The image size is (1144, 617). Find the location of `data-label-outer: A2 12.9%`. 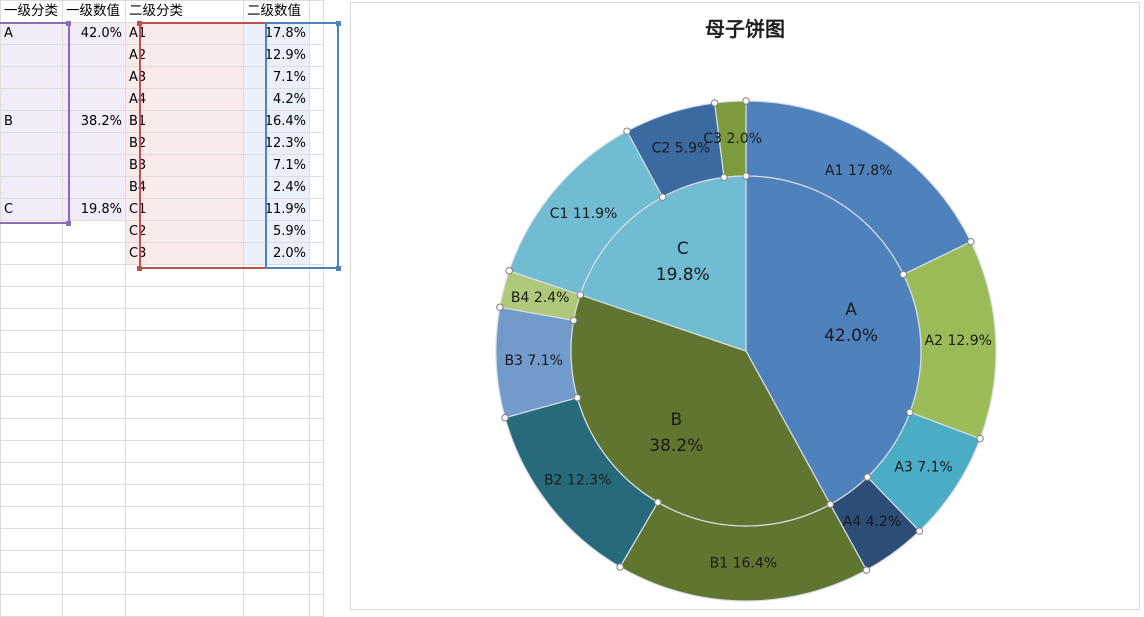

data-label-outer: A2 12.9% is located at coordinates (958, 341).